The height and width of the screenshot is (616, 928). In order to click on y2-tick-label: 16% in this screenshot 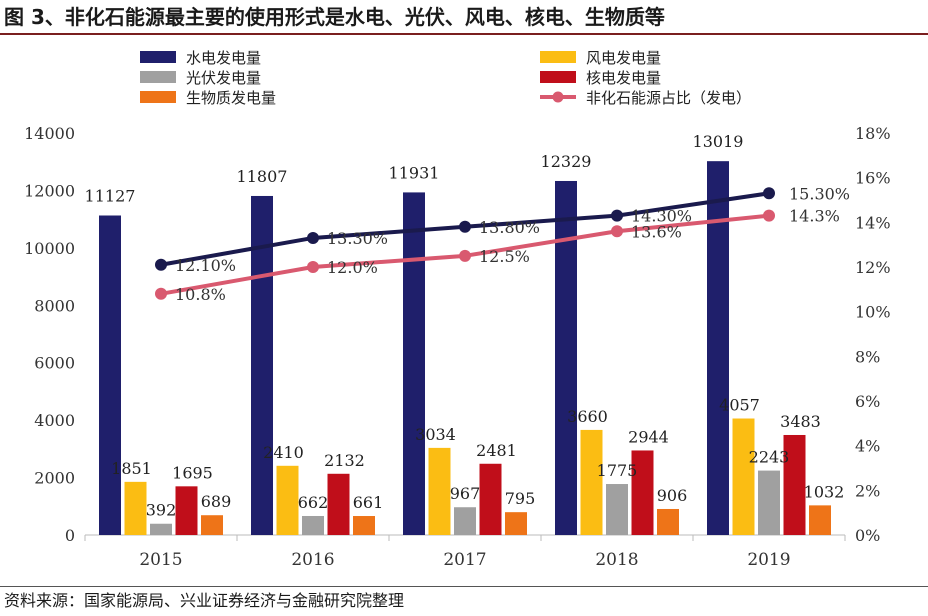, I will do `click(873, 178)`.